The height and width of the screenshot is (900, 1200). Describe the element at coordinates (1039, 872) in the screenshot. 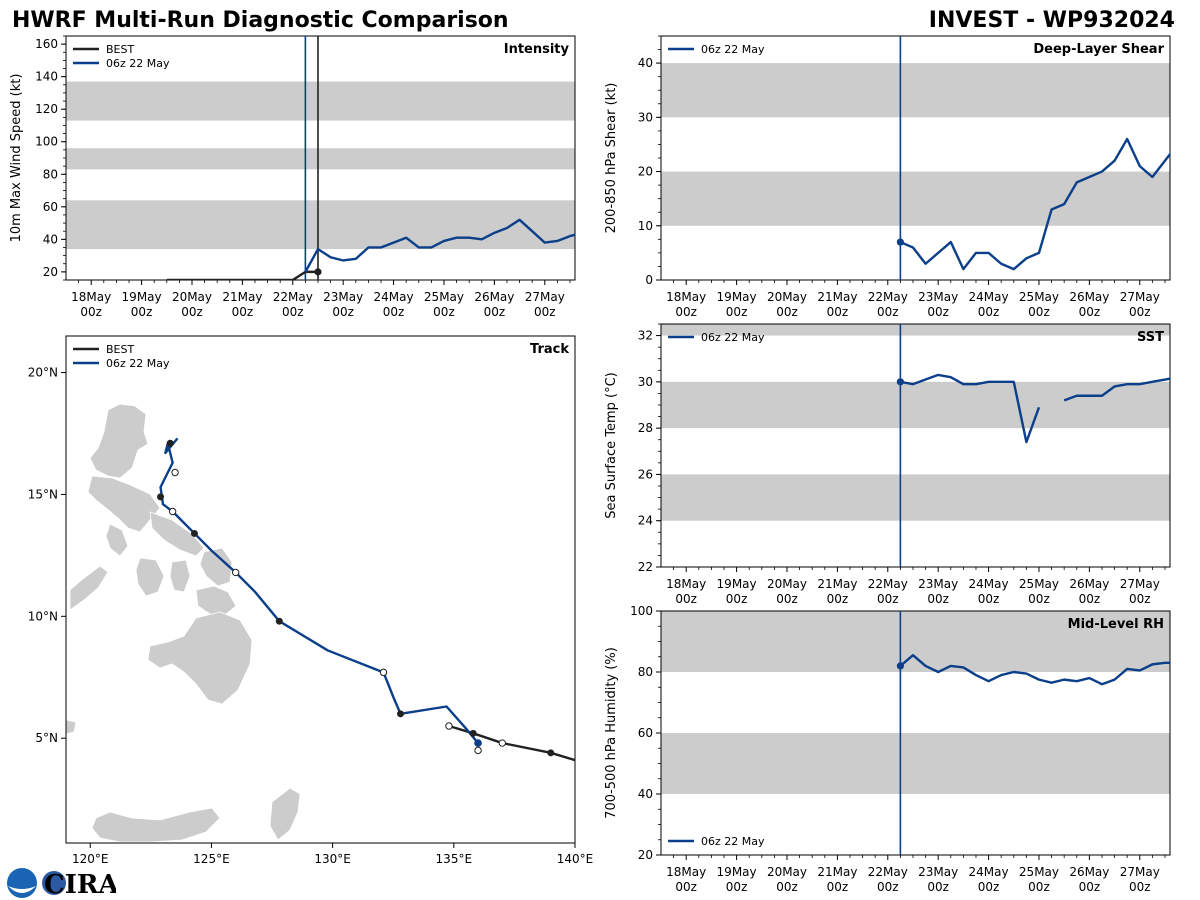

I see `x-tick-label: 25May` at that location.